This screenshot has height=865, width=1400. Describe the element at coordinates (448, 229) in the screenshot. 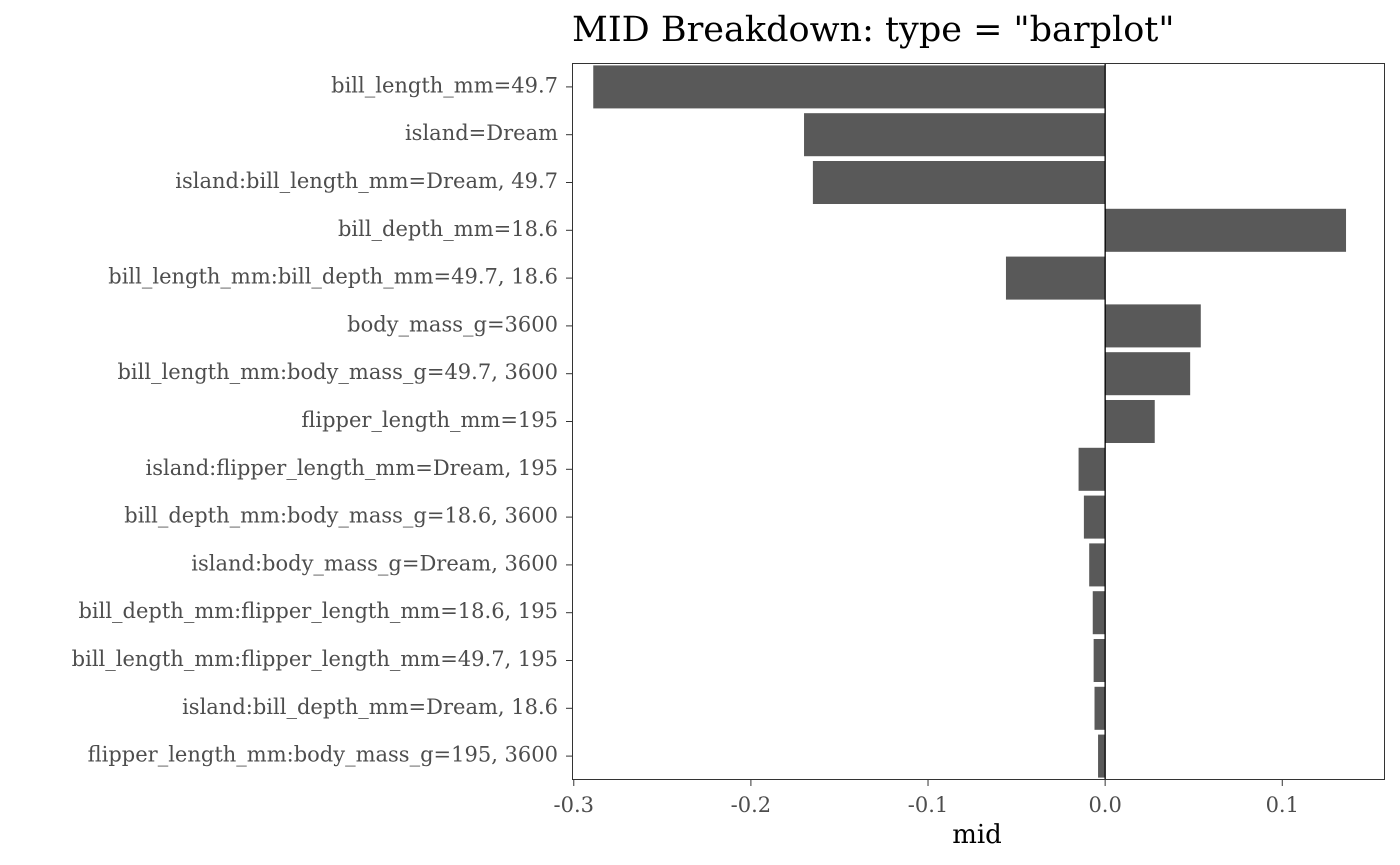

I see `category-label: bill_depth_mm=18.6` at that location.